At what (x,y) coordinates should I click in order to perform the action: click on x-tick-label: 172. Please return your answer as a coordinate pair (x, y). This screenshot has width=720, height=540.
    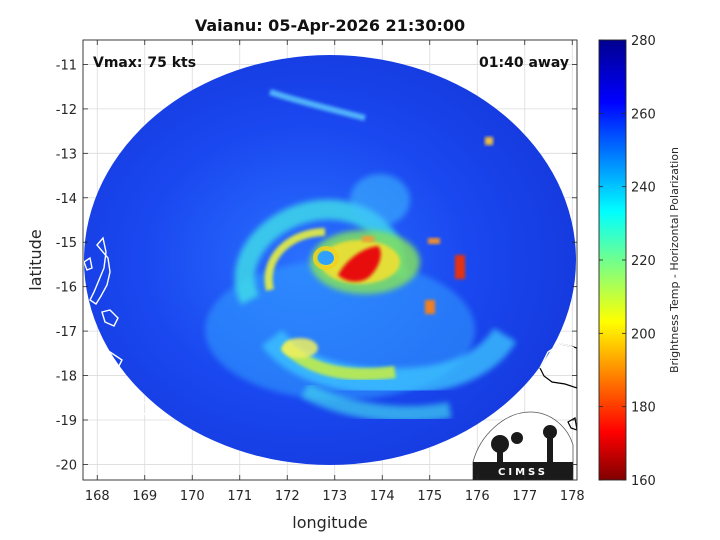
    Looking at the image, I should click on (287, 496).